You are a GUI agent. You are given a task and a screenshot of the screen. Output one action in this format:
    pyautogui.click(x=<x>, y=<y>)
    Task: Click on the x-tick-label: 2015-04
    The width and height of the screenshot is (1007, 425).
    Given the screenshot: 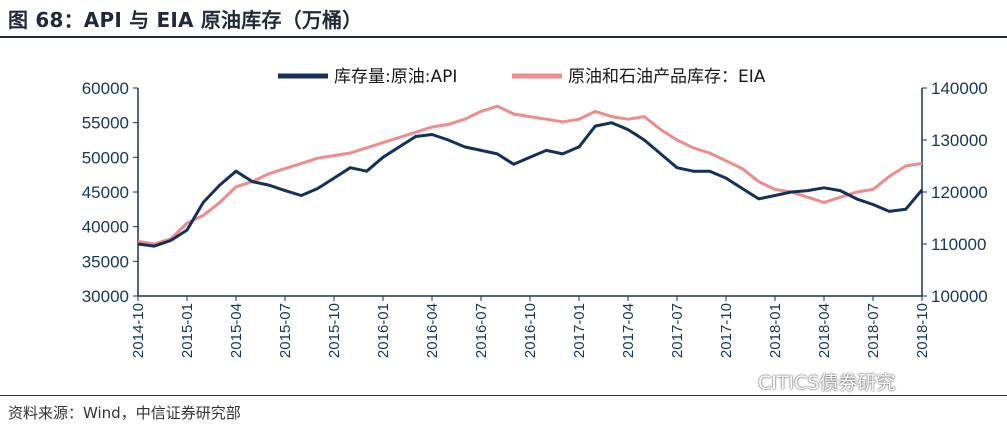 What is the action you would take?
    pyautogui.click(x=236, y=330)
    